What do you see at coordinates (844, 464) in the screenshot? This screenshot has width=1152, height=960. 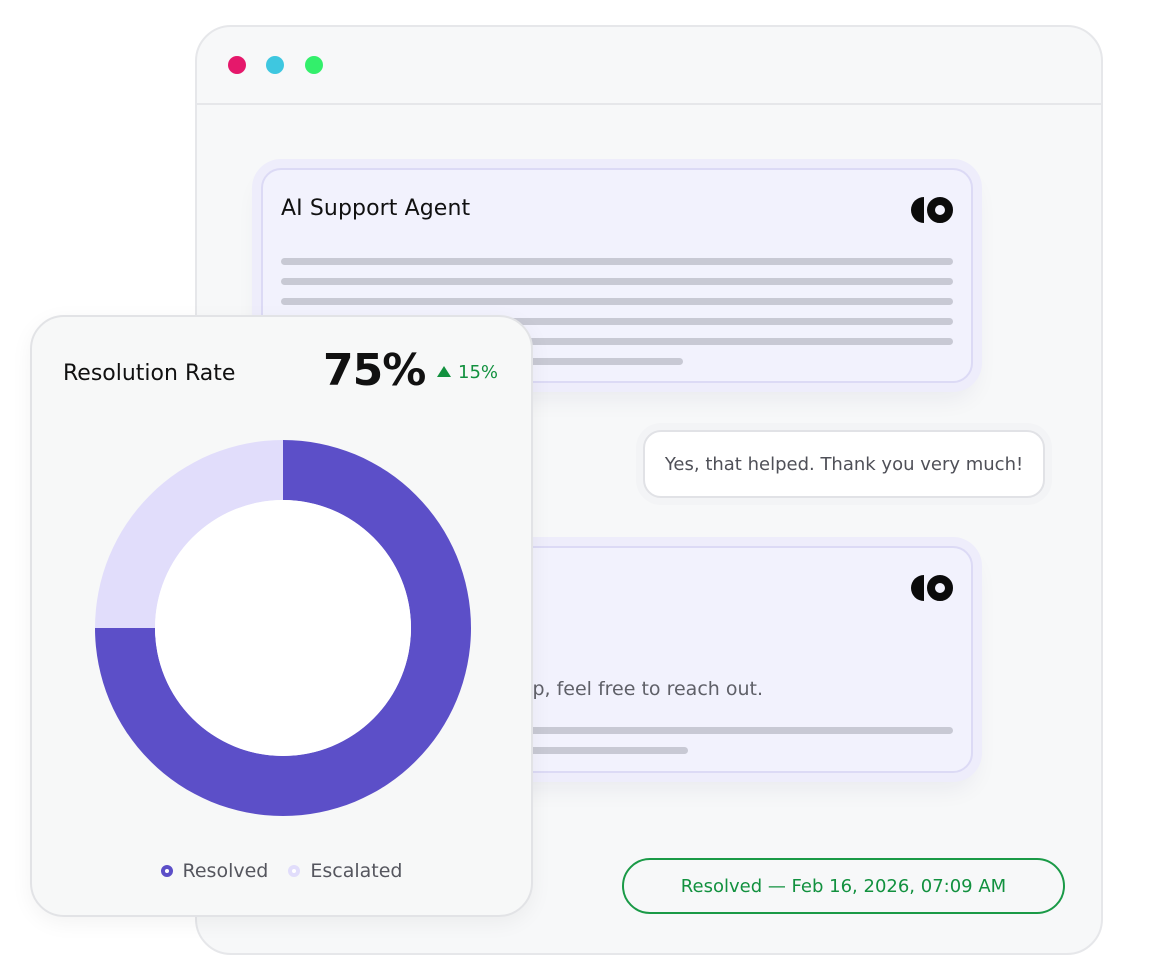 I see `user-message-bubble: Yes, that helped. Thank you very much!` at bounding box center [844, 464].